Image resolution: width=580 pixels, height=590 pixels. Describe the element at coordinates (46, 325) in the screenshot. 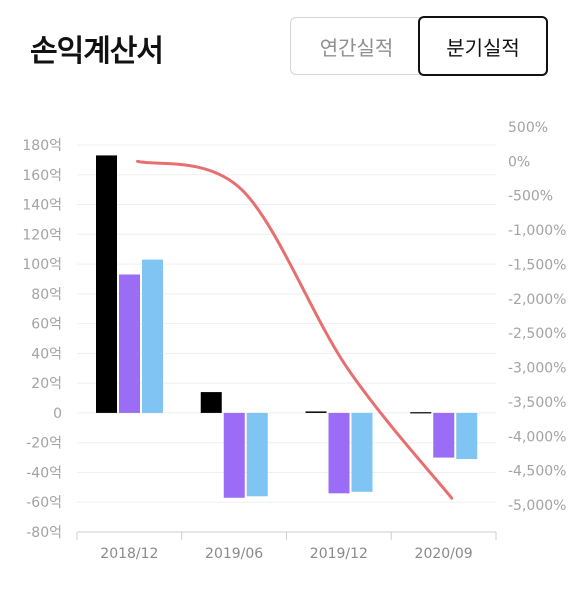

I see `y-left-tick-label: 60억` at that location.